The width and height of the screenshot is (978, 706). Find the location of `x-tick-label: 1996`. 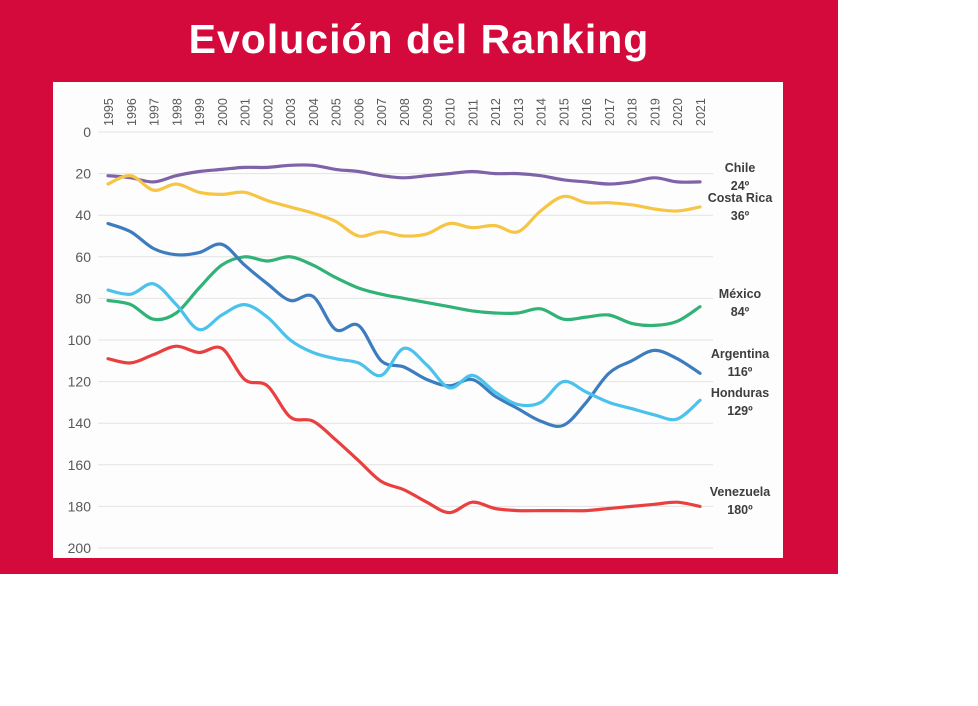

x-tick-label: 1996 is located at coordinates (132, 112).